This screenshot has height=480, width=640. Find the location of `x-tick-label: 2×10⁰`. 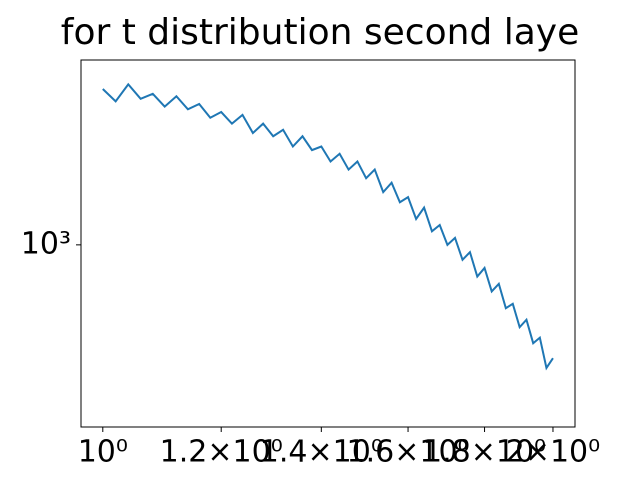

x-tick-label: 2×10⁰ is located at coordinates (553, 452).